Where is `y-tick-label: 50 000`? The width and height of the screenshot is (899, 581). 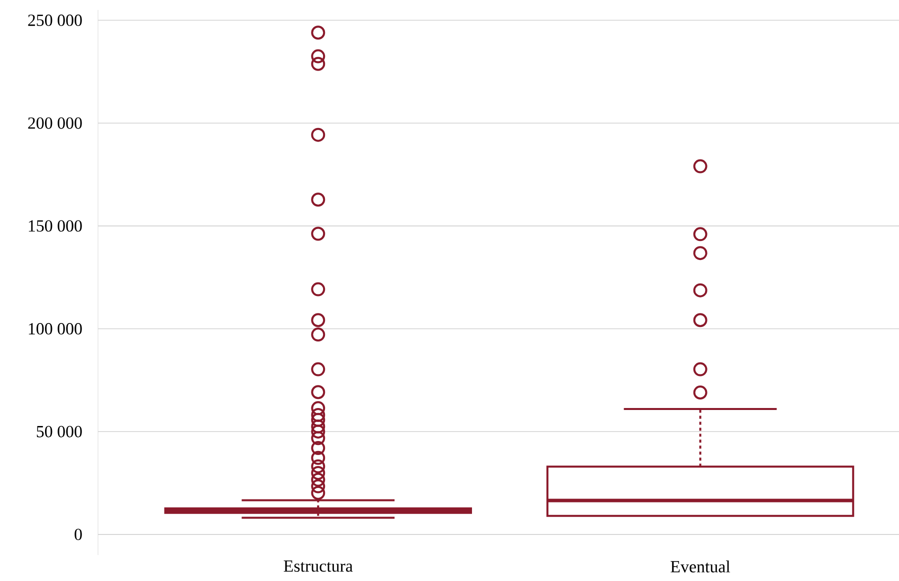 y-tick-label: 50 000 is located at coordinates (59, 432).